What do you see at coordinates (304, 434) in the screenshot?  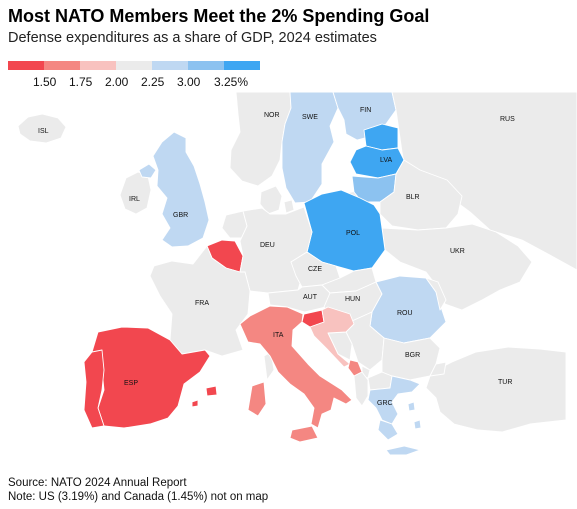 I see `country-ita-sicily` at bounding box center [304, 434].